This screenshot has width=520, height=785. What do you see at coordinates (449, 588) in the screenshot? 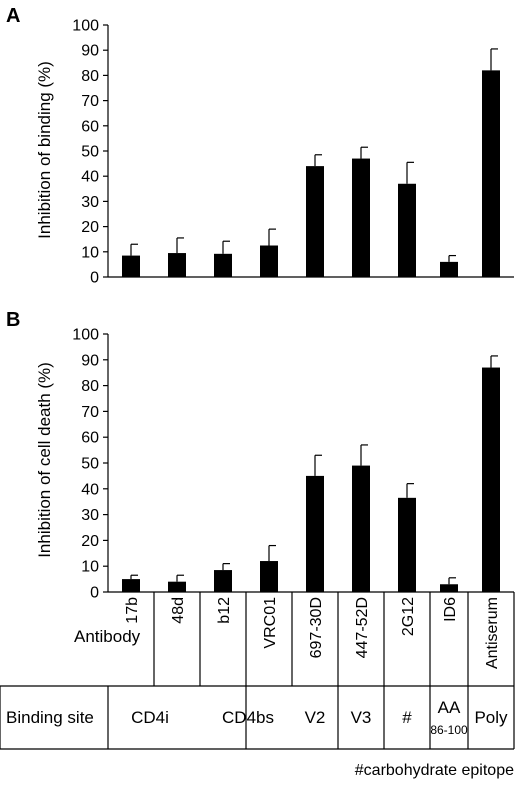
I see `bar-b-ID6` at bounding box center [449, 588].